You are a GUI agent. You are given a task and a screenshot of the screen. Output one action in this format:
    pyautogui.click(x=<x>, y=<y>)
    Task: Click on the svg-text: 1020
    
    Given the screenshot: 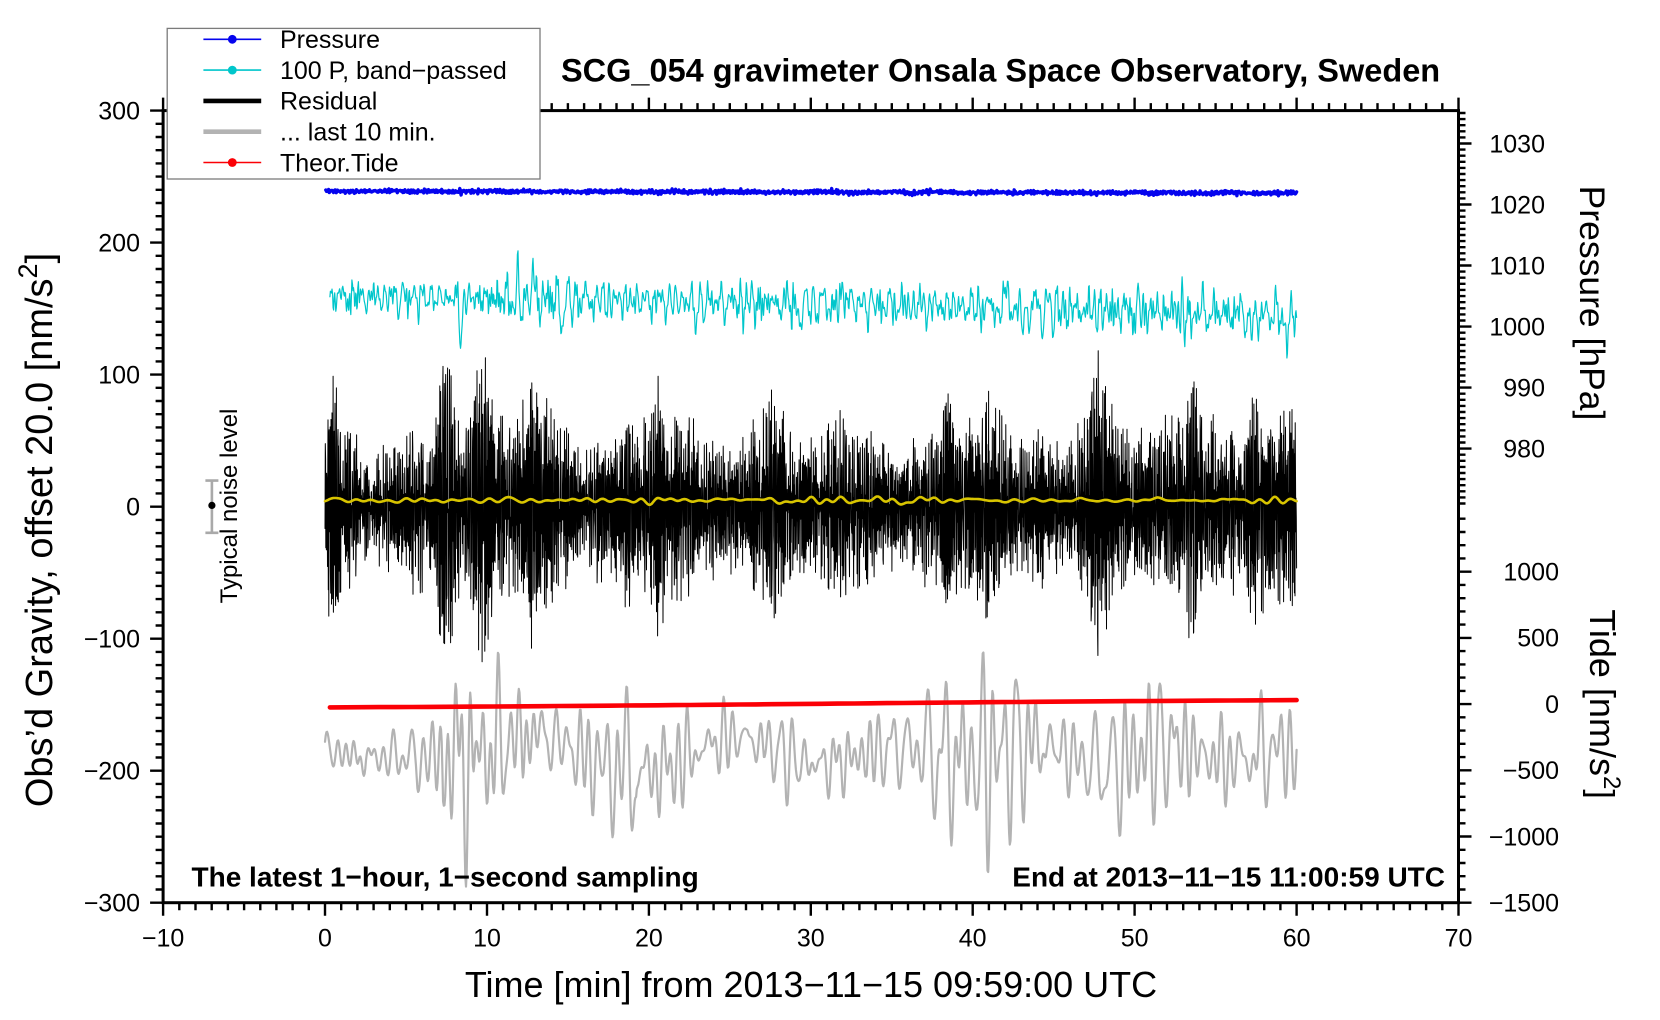 What is the action you would take?
    pyautogui.click(x=1517, y=205)
    